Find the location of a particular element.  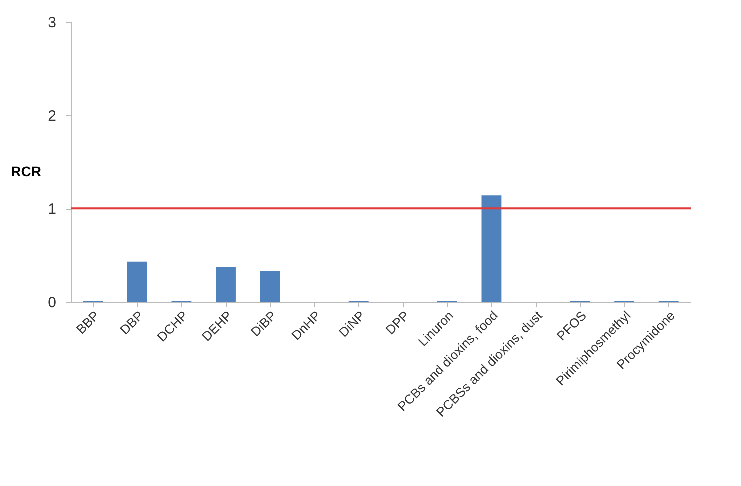

y-tick-label: 0 is located at coordinates (52, 303).